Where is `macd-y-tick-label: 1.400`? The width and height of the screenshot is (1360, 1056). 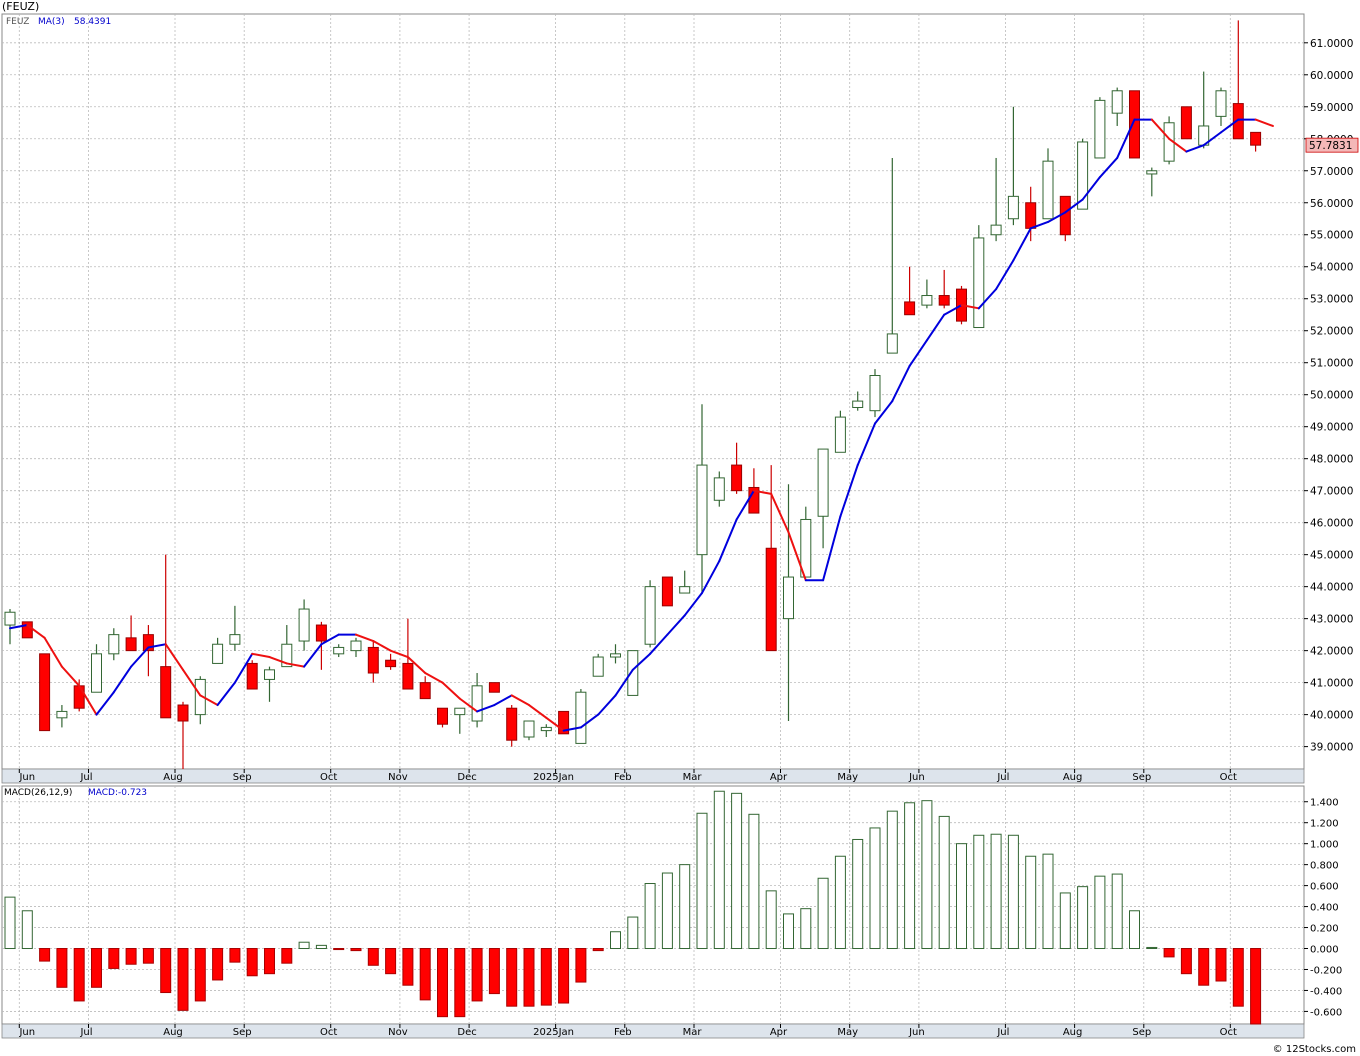 macd-y-tick-label: 1.400 is located at coordinates (1324, 803).